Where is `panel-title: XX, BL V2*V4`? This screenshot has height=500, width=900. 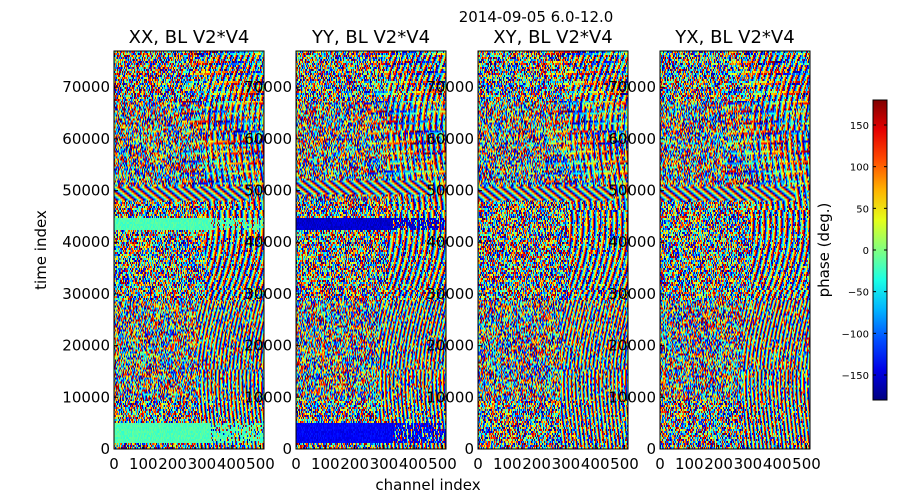
panel-title: XX, BL V2*V4 is located at coordinates (189, 37).